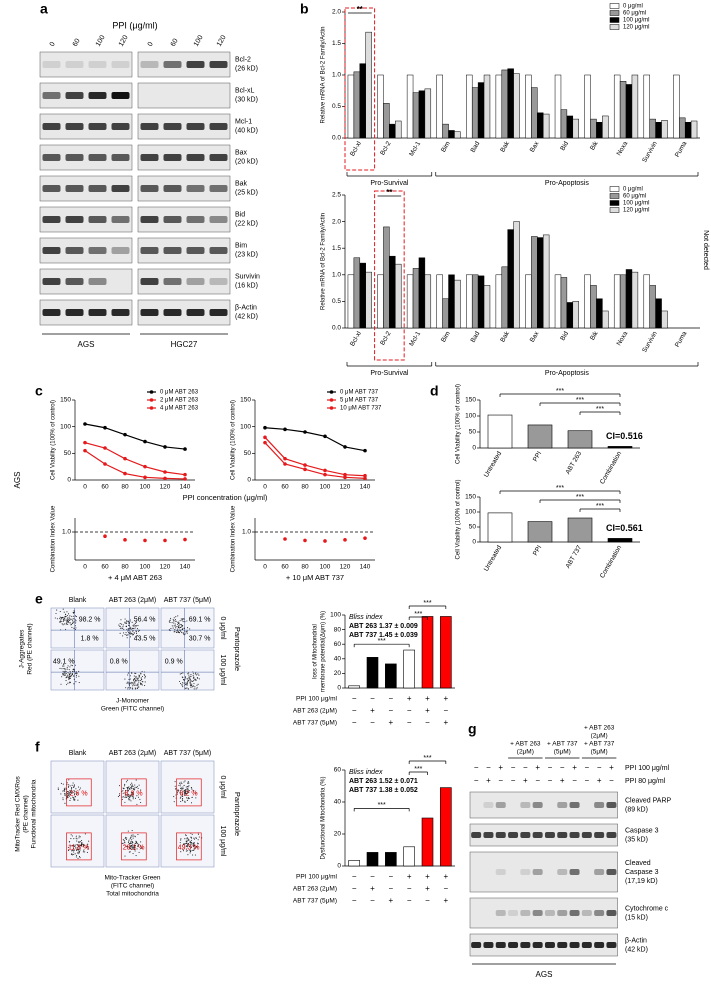  I want to click on significance: ***, so click(560, 488).